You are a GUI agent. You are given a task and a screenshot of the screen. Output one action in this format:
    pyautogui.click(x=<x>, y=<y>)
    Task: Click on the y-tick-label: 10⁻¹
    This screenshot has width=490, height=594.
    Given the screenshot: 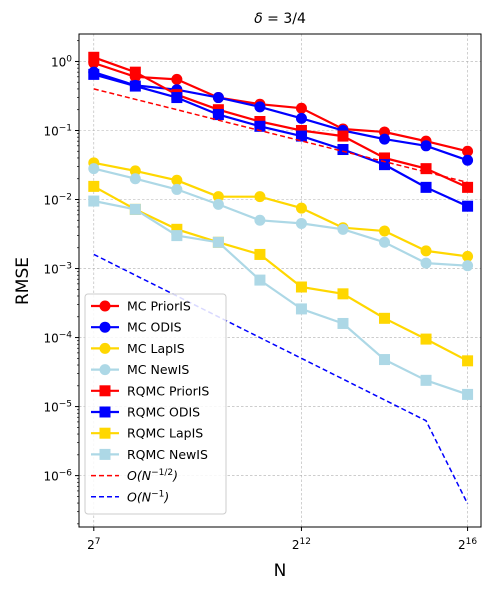 What is the action you would take?
    pyautogui.click(x=57, y=130)
    